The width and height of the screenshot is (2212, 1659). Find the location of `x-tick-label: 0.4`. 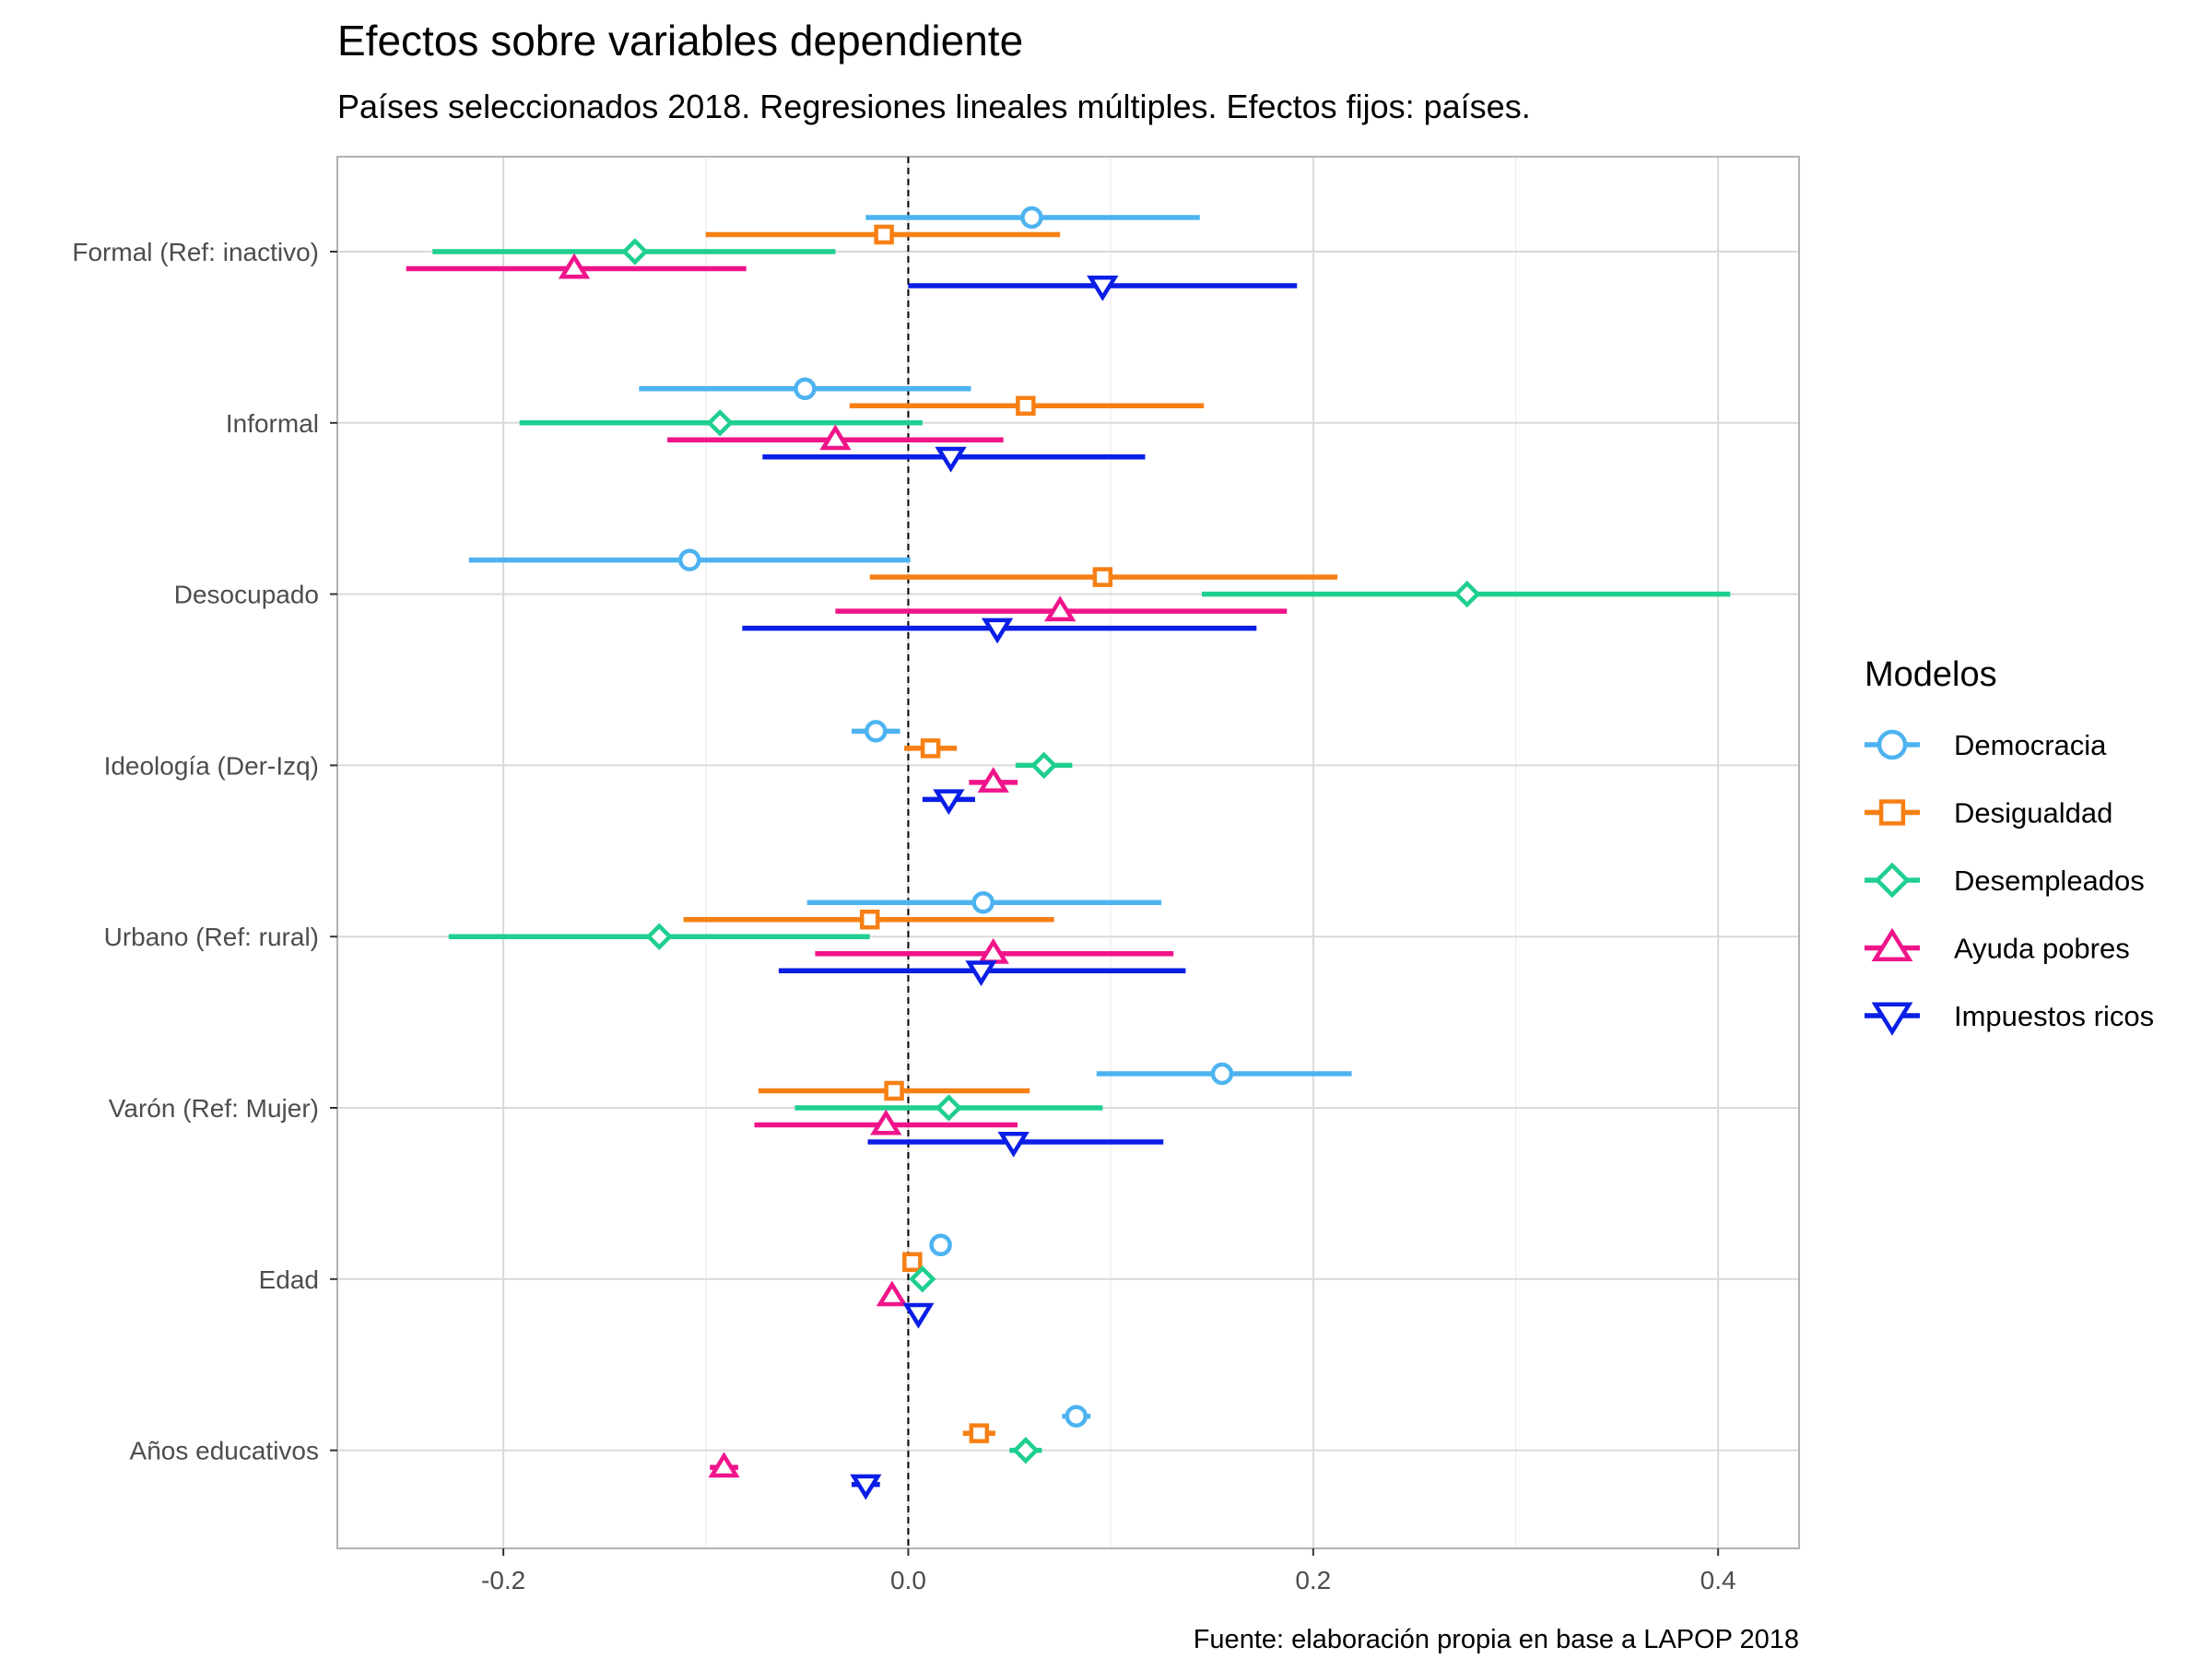

x-tick-label: 0.4 is located at coordinates (1718, 1580).